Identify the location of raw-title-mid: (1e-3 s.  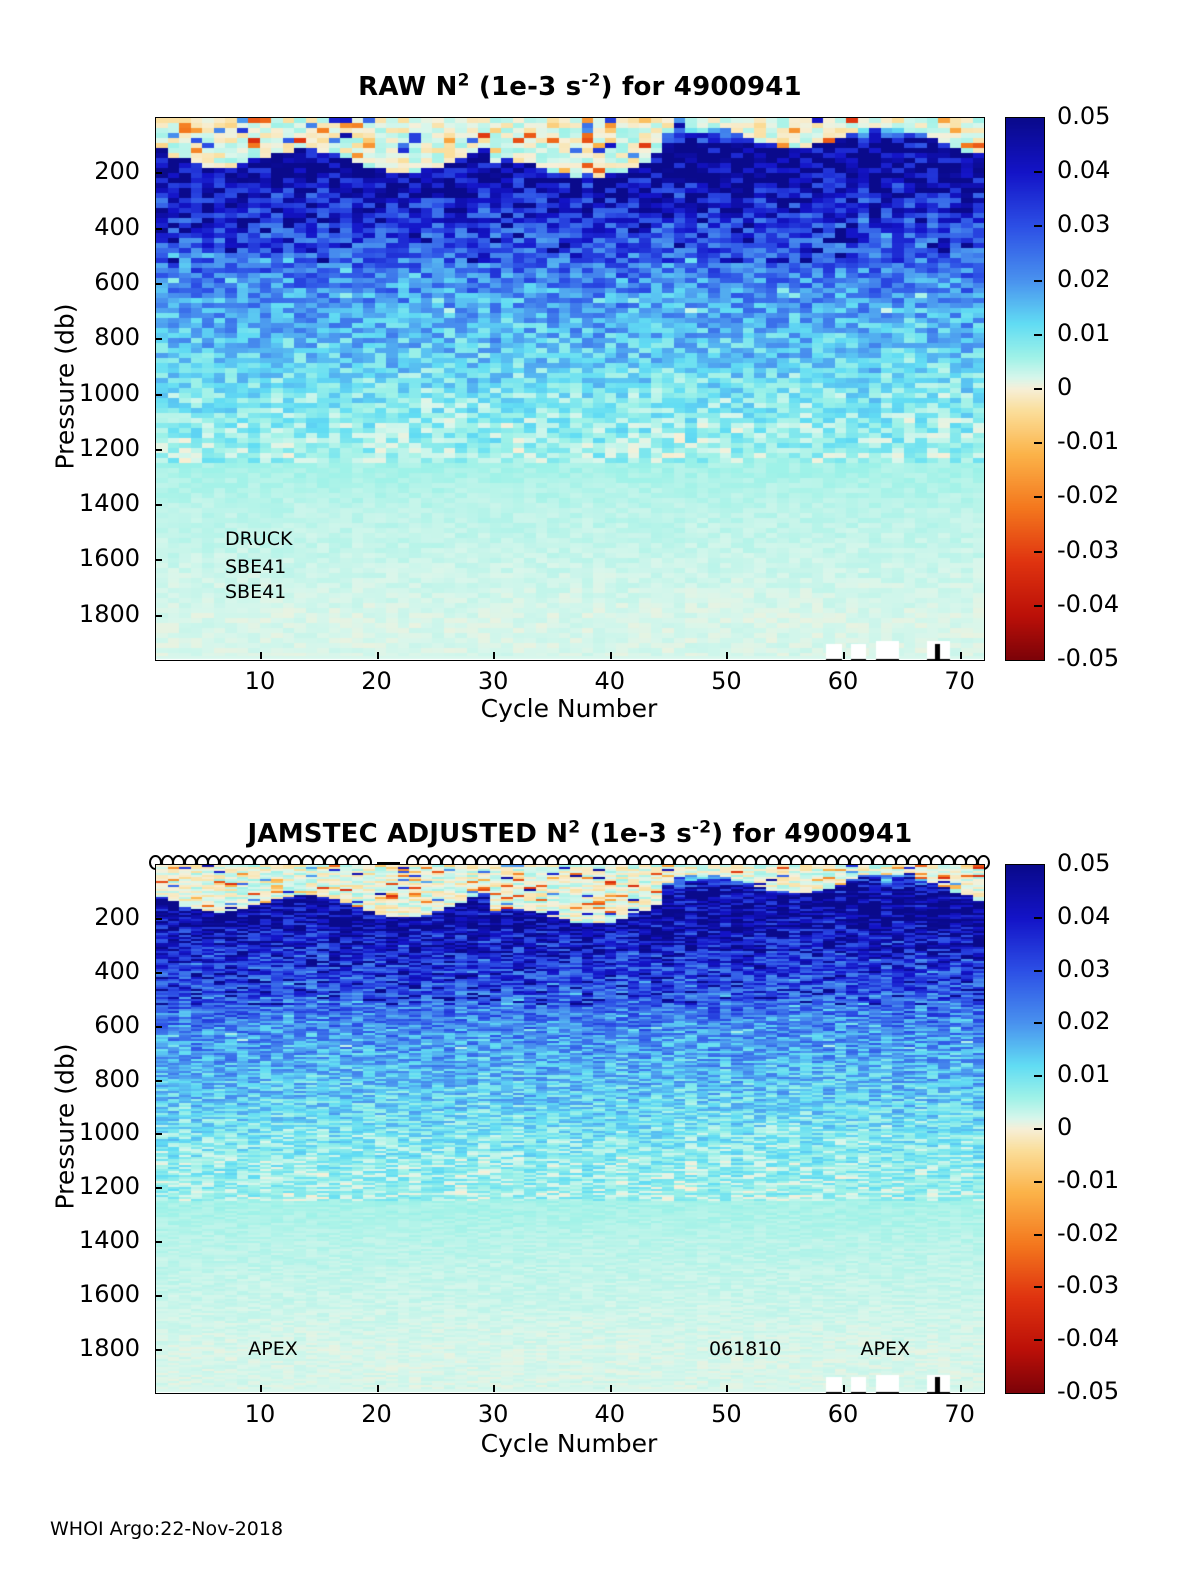
(525, 87).